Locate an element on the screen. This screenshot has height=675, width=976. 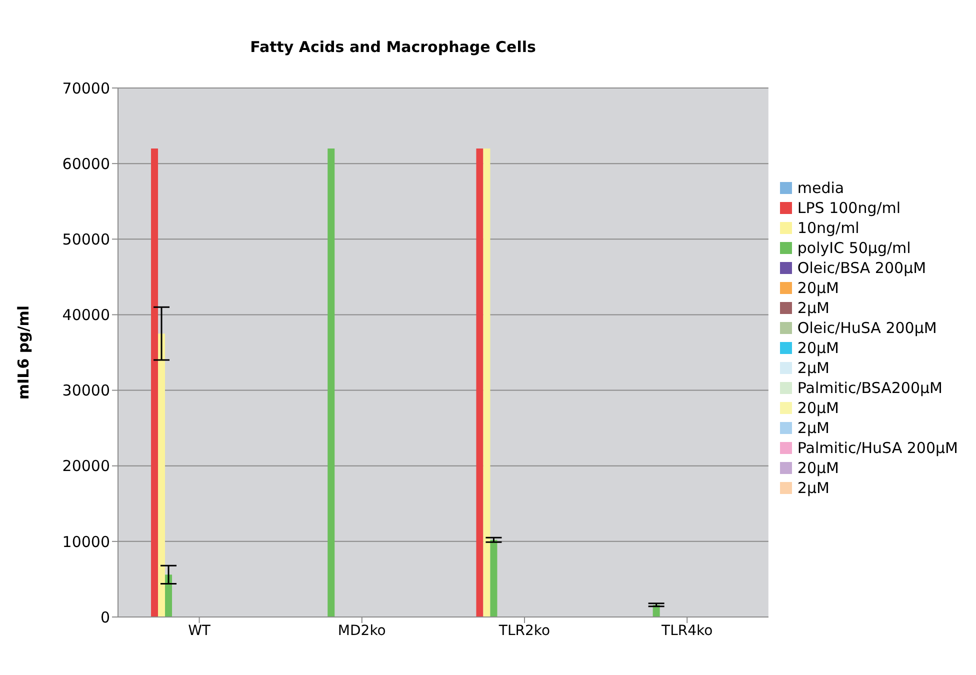
y-axis-title: mIL6 pg/ml is located at coordinates (23, 352).